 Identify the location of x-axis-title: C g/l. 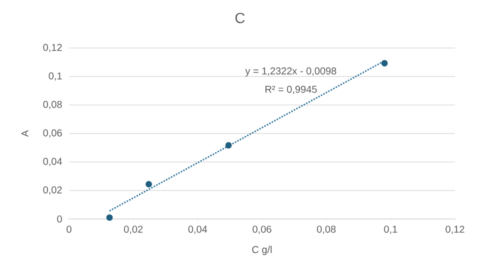
(262, 251).